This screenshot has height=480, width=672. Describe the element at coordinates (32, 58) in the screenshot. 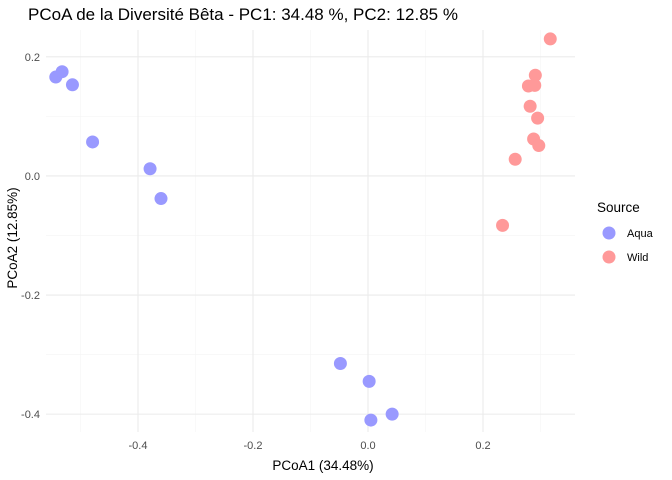

I see `y-tick-label: 0.2` at that location.